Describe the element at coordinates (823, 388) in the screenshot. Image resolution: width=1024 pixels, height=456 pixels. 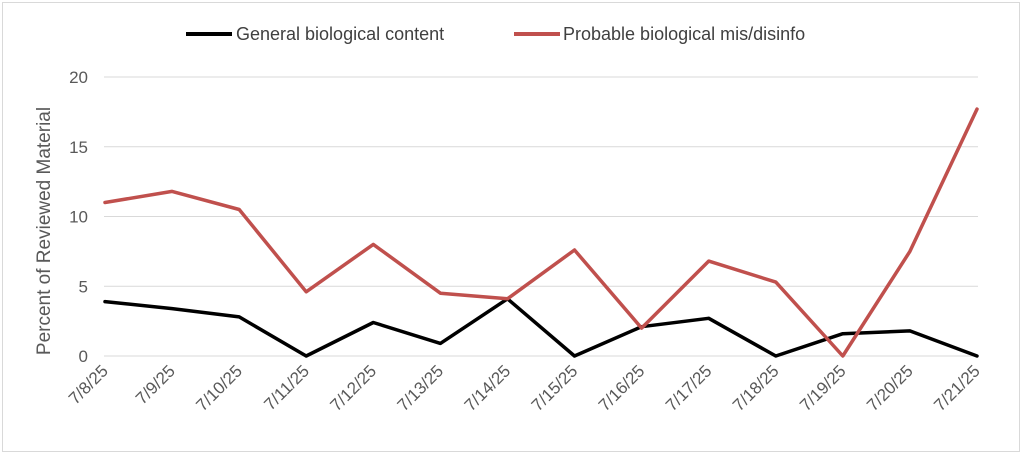
I see `x-tick-label: 7/19/25` at that location.